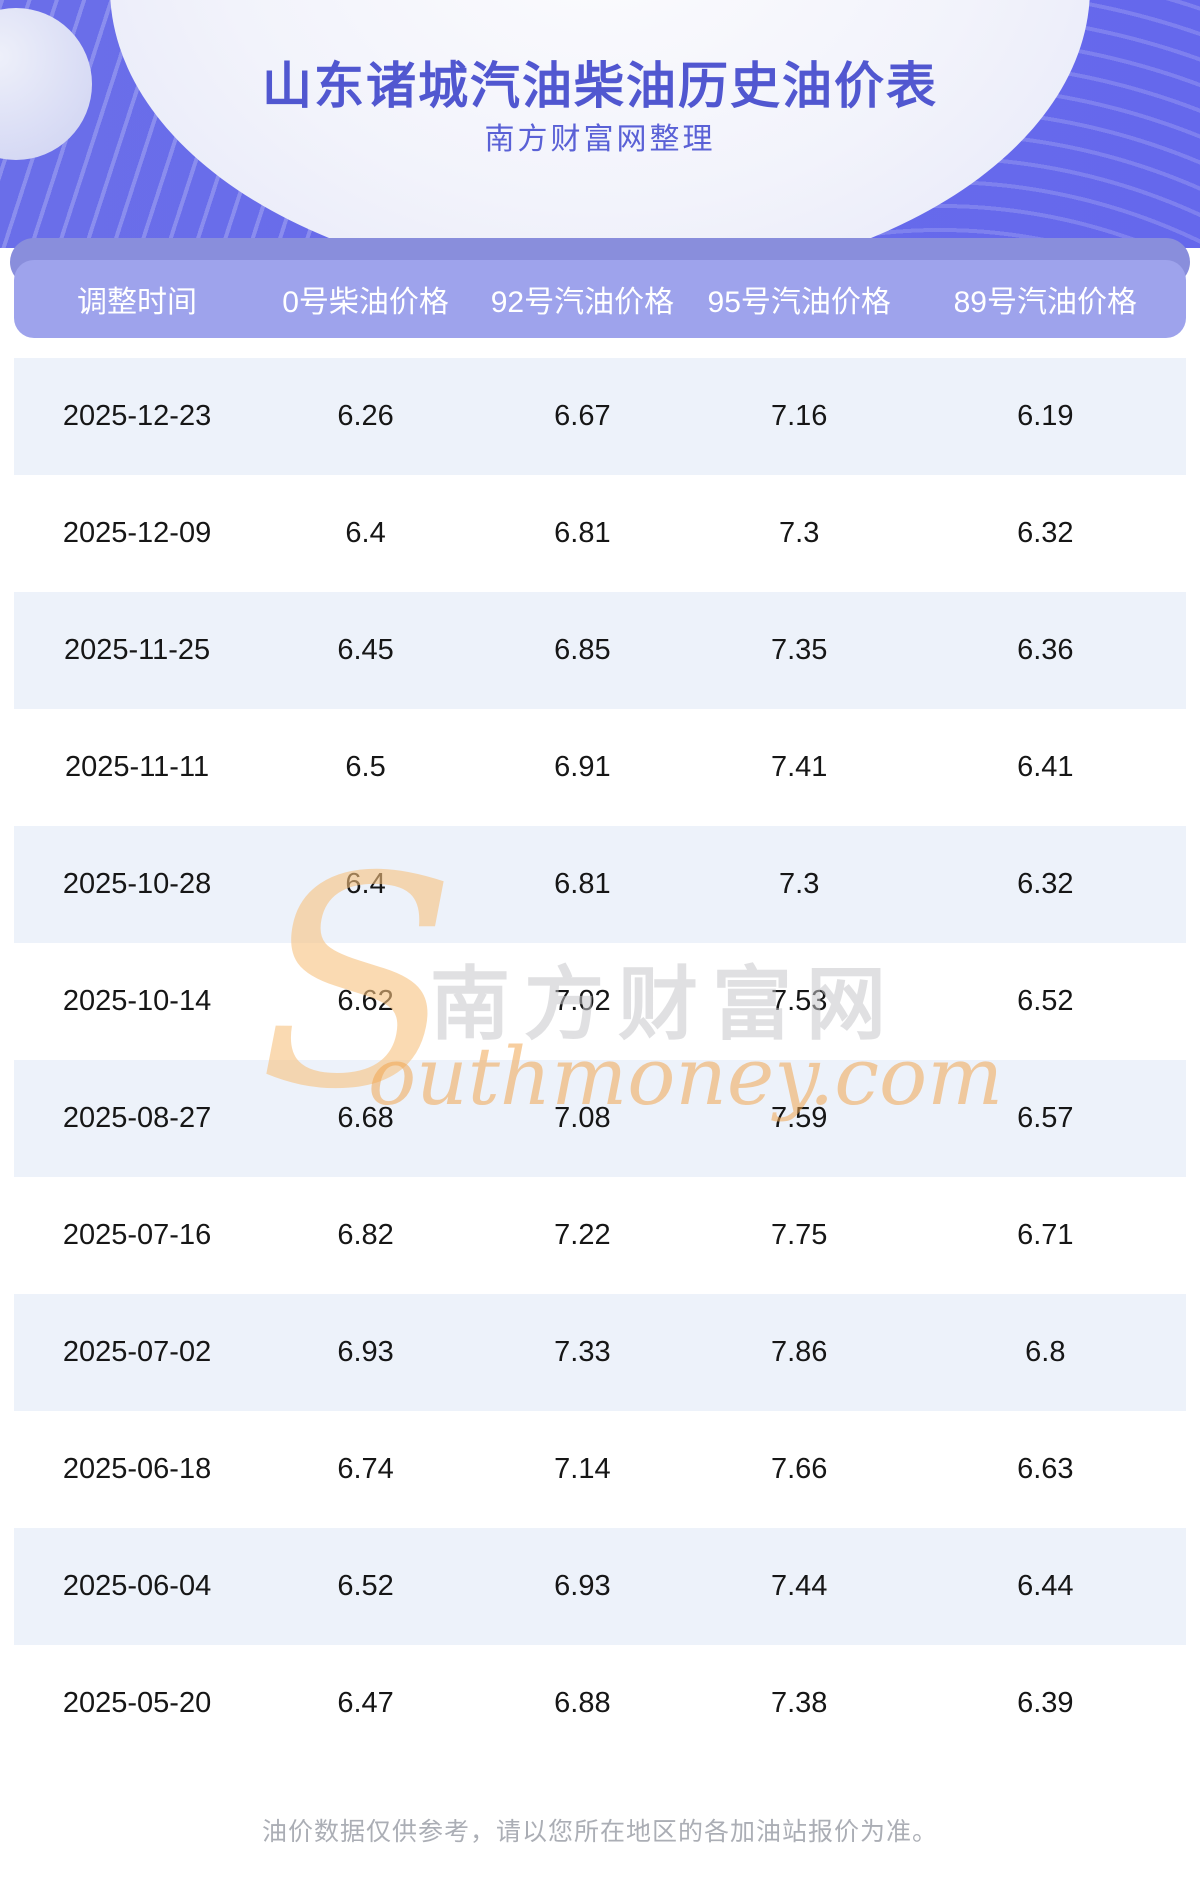 The image size is (1200, 1880). Describe the element at coordinates (365, 650) in the screenshot. I see `cell-diesel-0: 6.45` at that location.